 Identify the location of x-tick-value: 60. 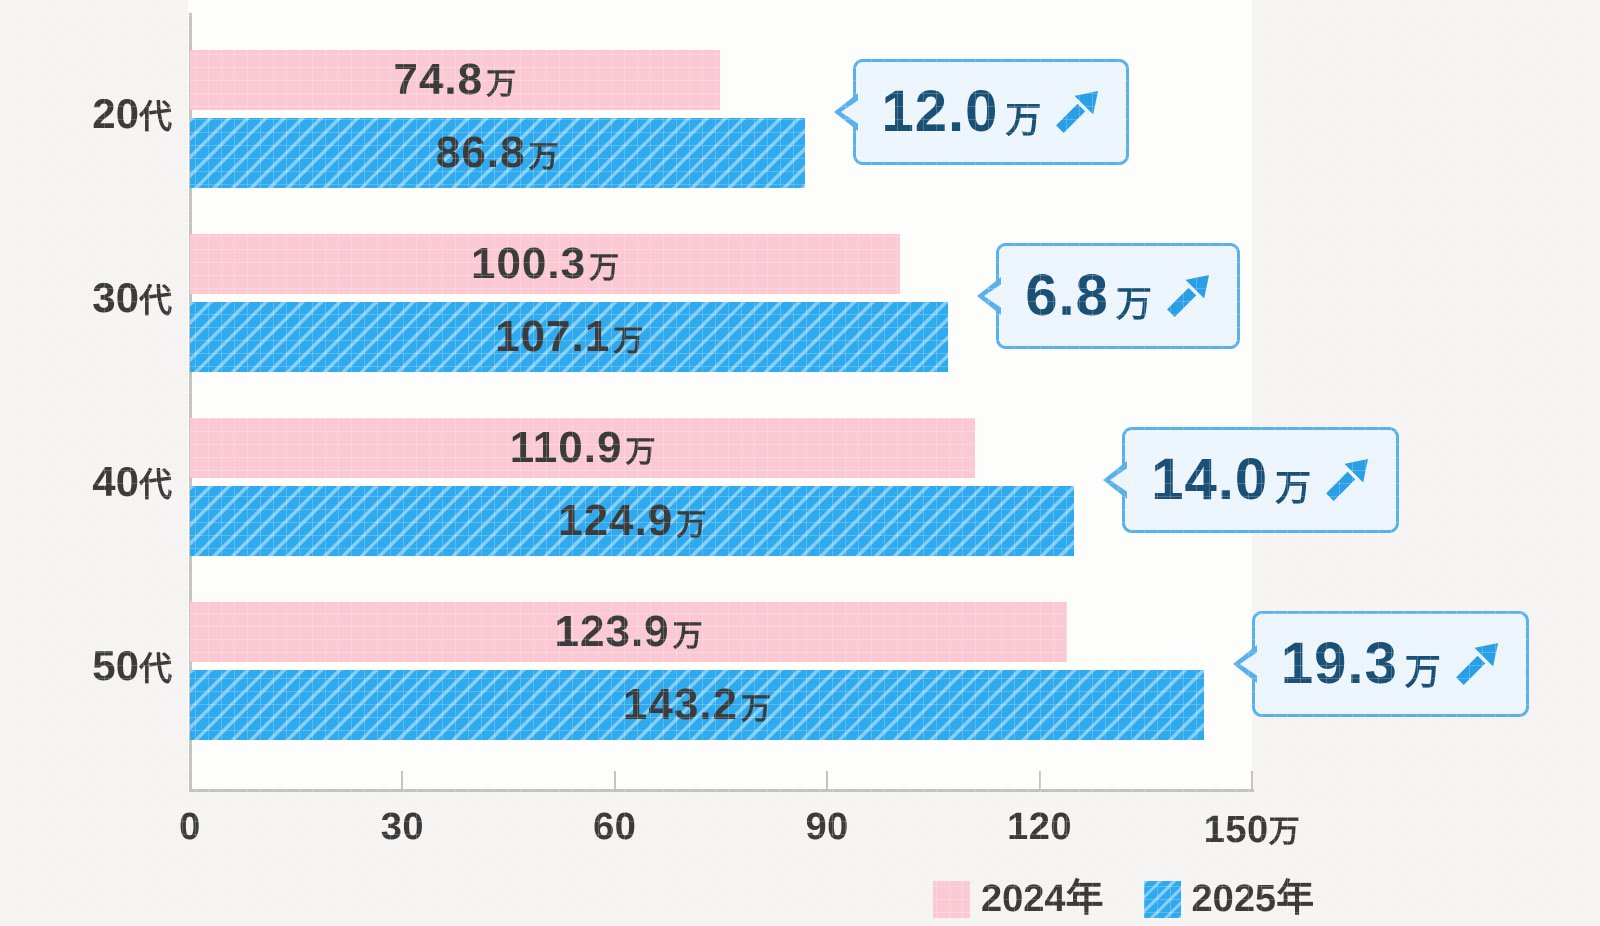
(615, 827).